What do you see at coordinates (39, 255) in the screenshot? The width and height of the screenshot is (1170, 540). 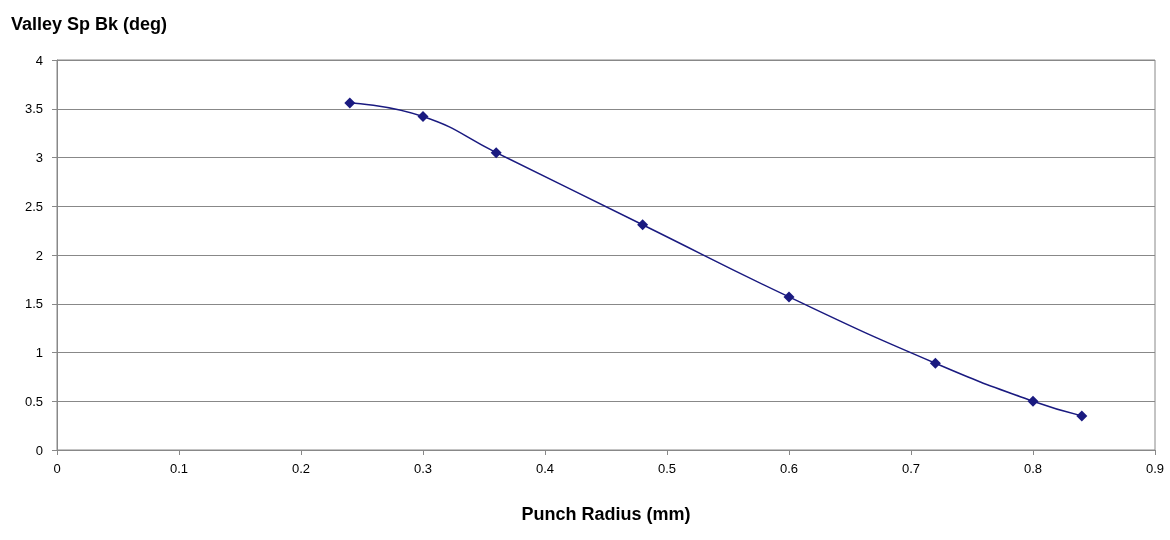 I see `y-tick-label: 2` at bounding box center [39, 255].